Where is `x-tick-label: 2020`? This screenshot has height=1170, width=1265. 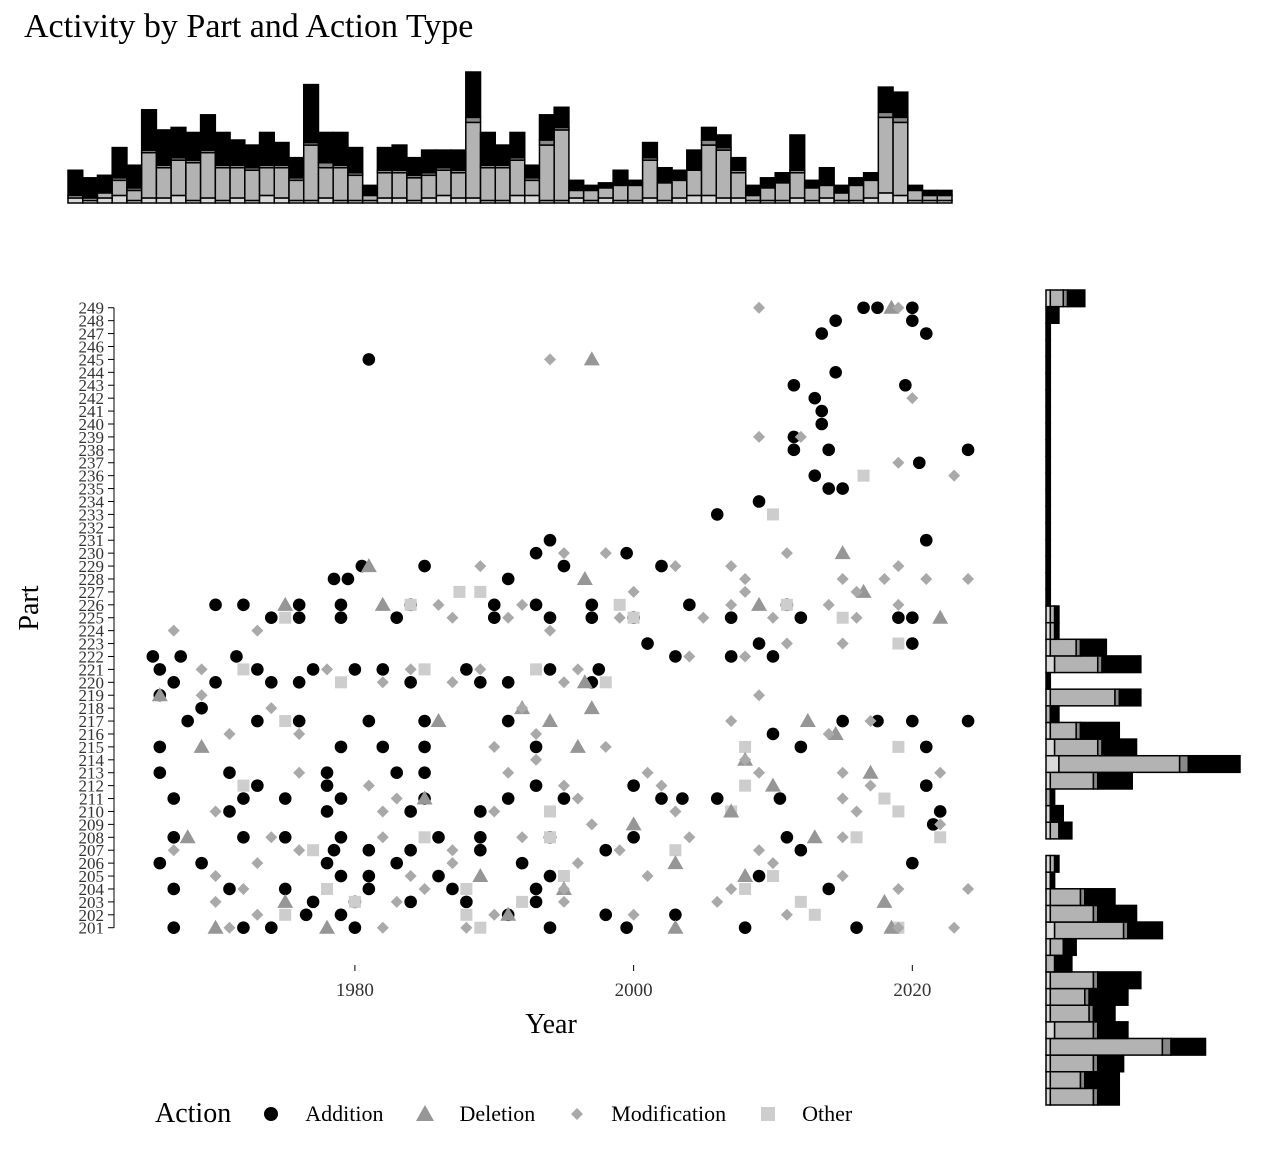
x-tick-label: 2020 is located at coordinates (912, 990).